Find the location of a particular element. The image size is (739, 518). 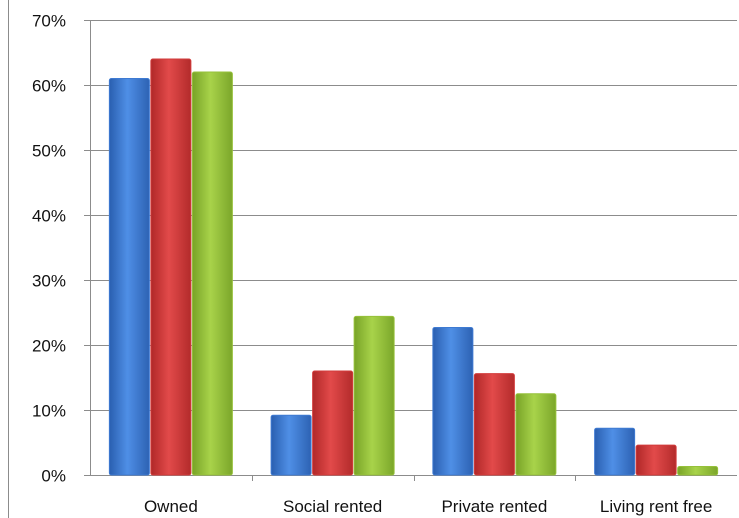

y-tick-label: 20% is located at coordinates (49, 346).